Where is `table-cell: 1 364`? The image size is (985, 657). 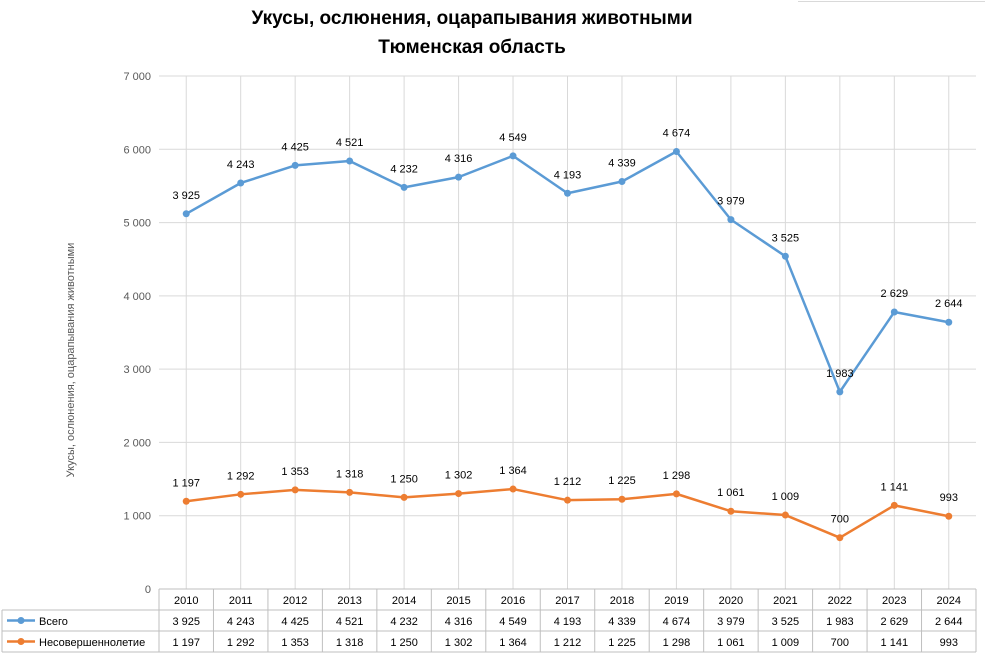
table-cell: 1 364 is located at coordinates (513, 643).